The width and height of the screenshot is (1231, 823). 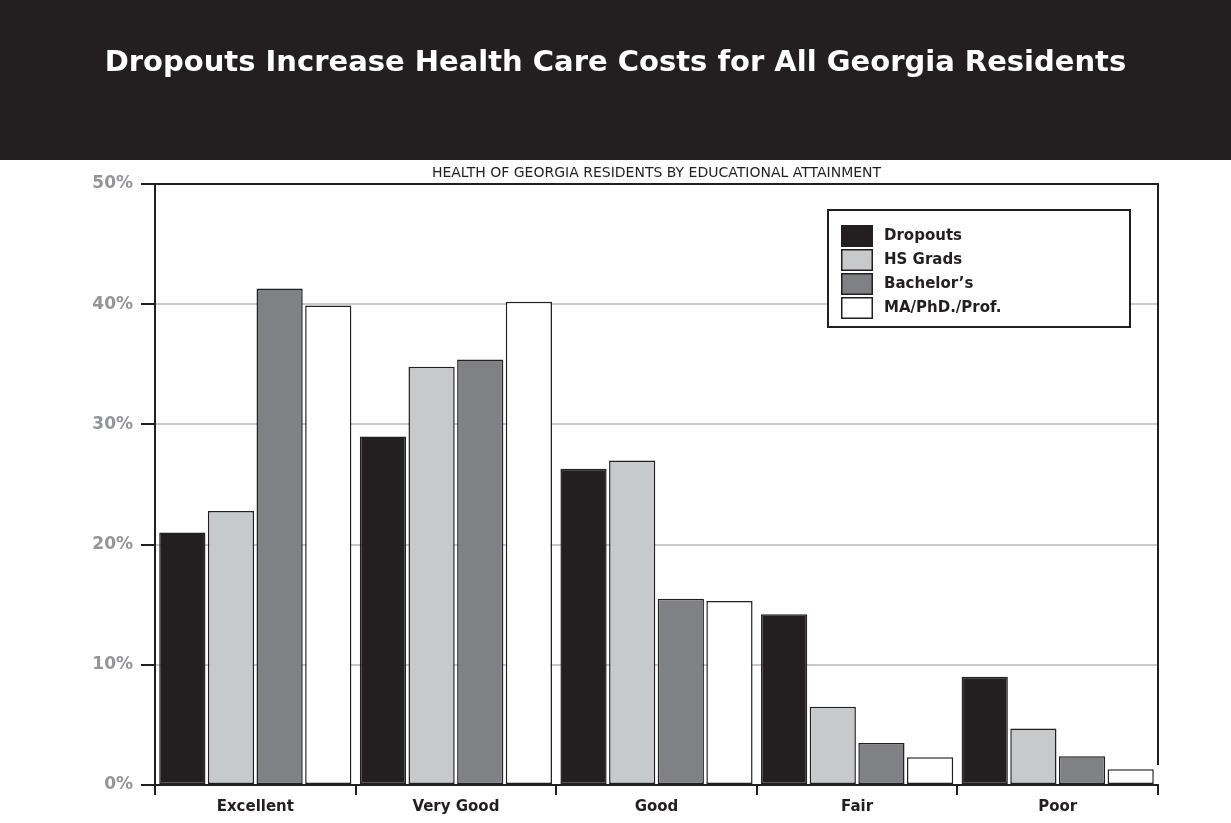 What do you see at coordinates (112, 422) in the screenshot?
I see `y-tick-label: 30%` at bounding box center [112, 422].